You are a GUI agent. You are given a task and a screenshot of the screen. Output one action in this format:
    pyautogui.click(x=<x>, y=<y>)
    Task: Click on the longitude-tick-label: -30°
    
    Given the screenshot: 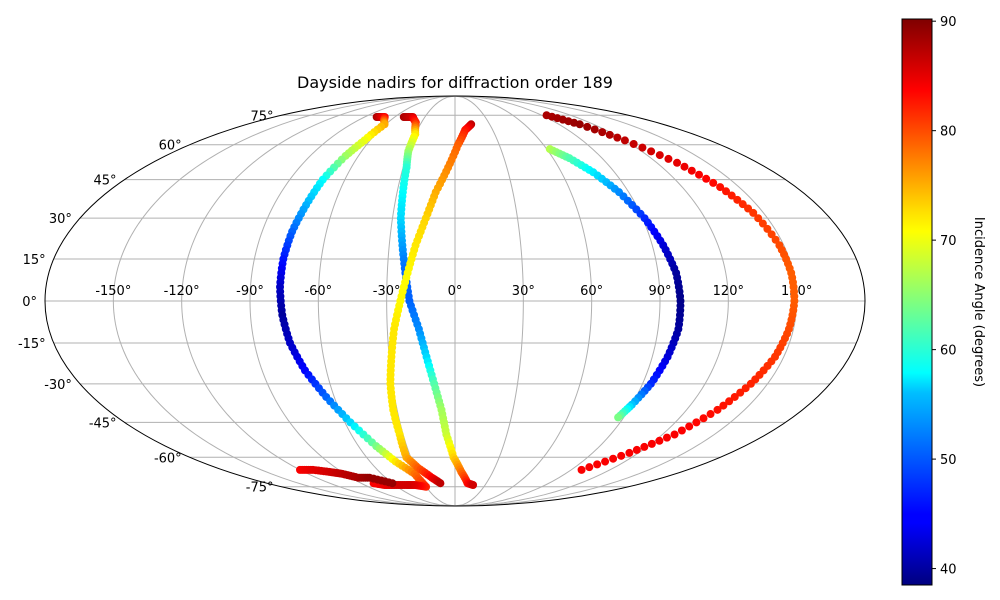 What is the action you would take?
    pyautogui.click(x=387, y=291)
    